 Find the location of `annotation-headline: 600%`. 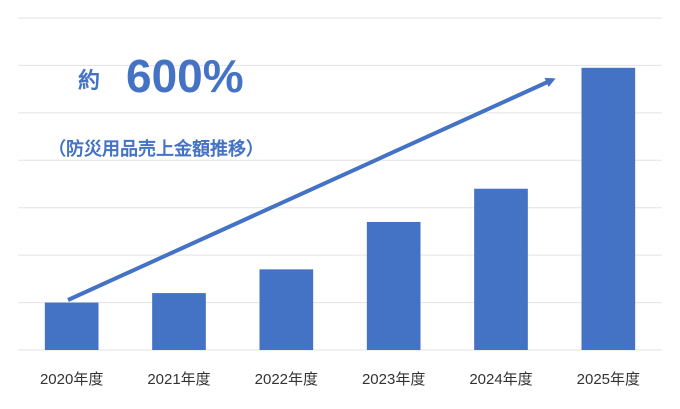

annotation-headline: 600% is located at coordinates (185, 76).